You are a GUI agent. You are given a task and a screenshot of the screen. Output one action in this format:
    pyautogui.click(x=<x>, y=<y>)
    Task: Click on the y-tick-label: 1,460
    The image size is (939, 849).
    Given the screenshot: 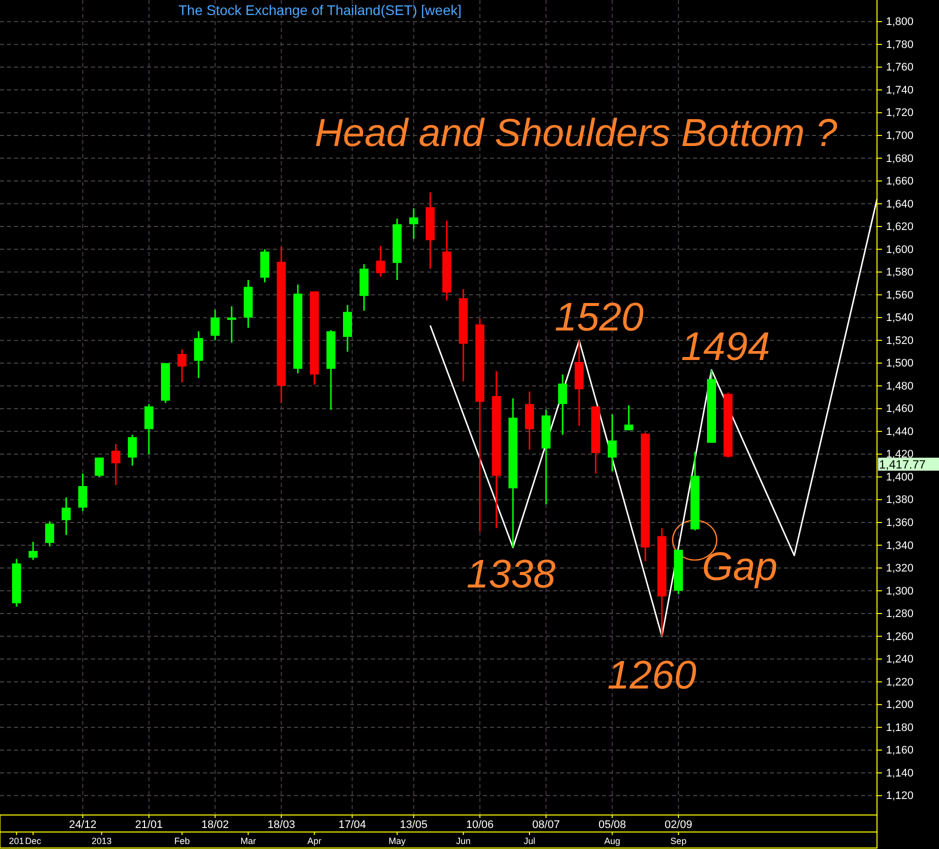 What is the action you would take?
    pyautogui.click(x=900, y=409)
    